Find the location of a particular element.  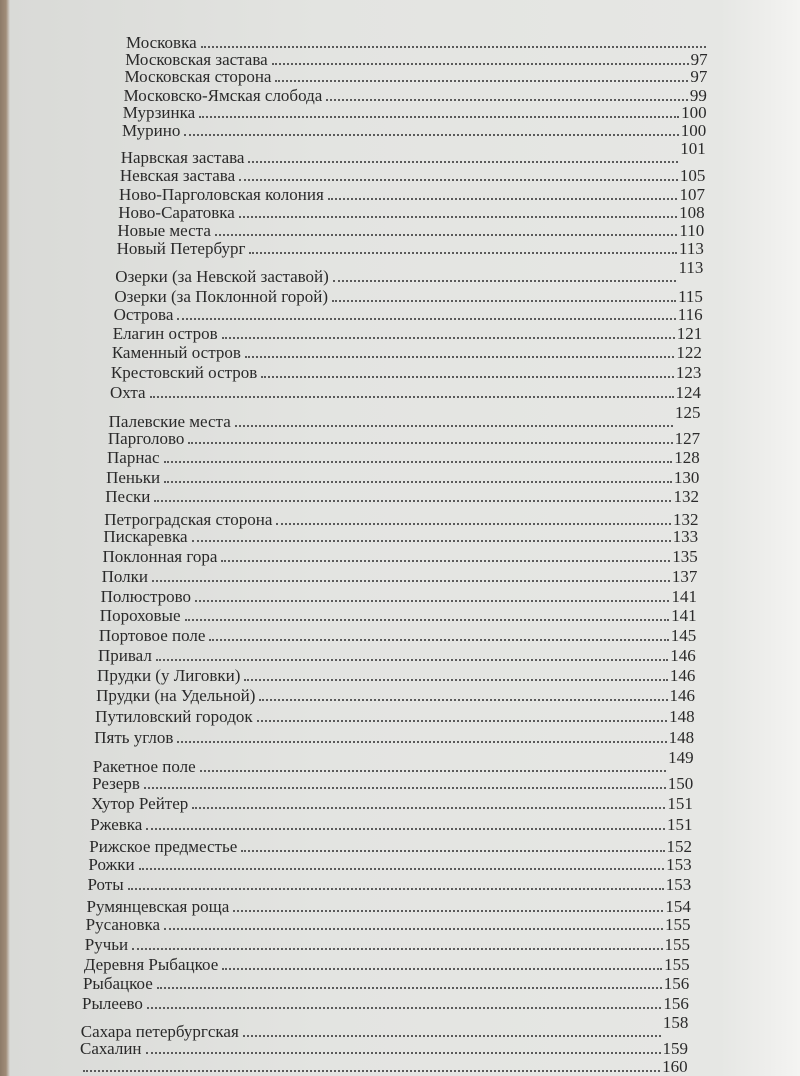

toc-entry-page: 97 is located at coordinates (699, 59).